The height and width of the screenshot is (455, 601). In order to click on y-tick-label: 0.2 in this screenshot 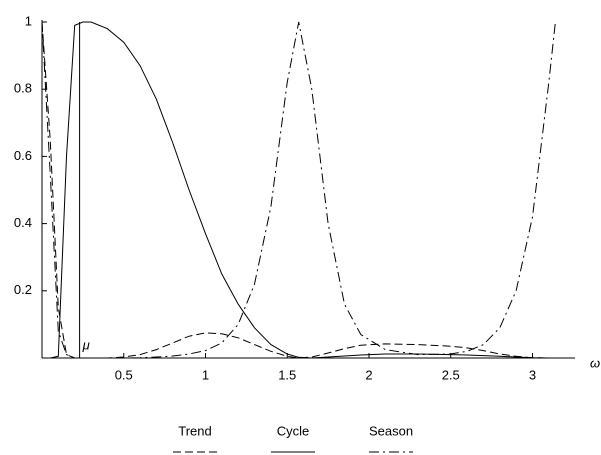, I will do `click(23, 289)`.